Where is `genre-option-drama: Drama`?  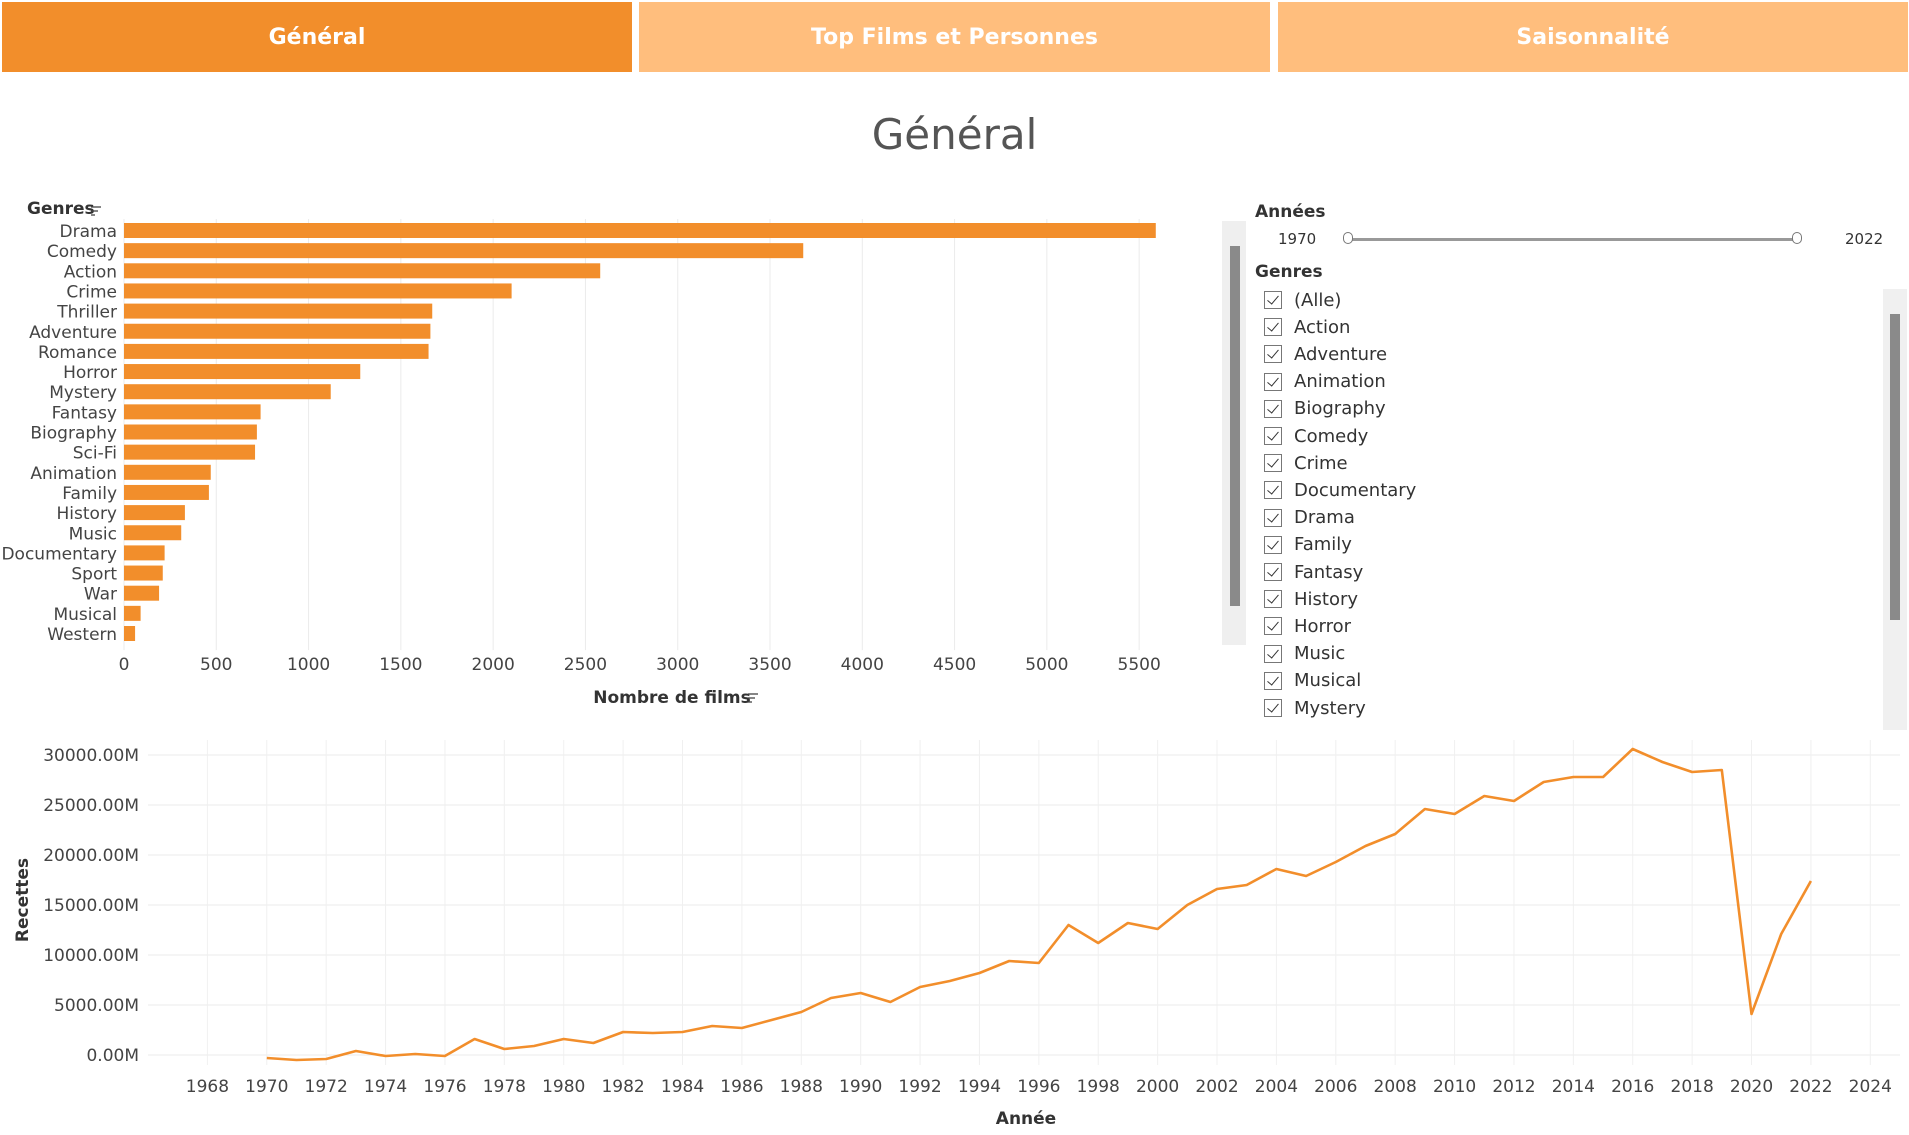
genre-option-drama: Drama is located at coordinates (1308, 518).